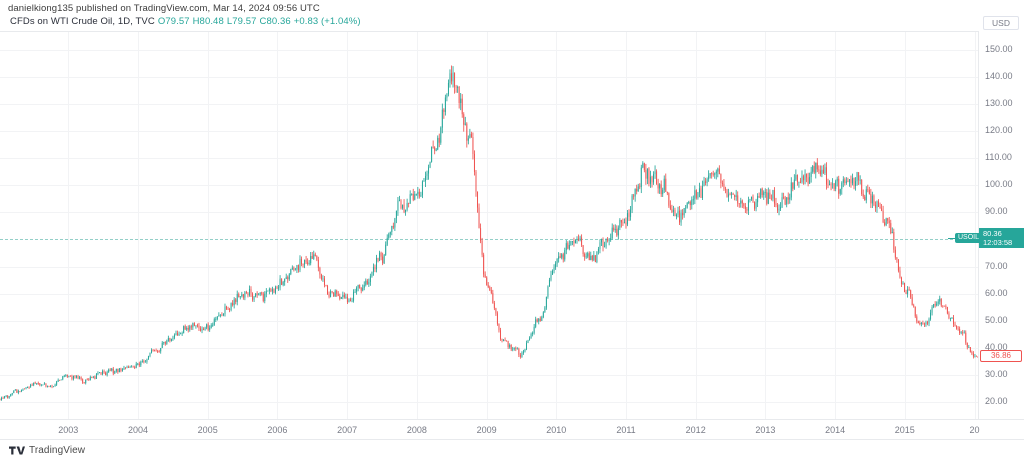 This screenshot has width=1024, height=461. I want to click on time-axis-tick: 2011, so click(626, 430).